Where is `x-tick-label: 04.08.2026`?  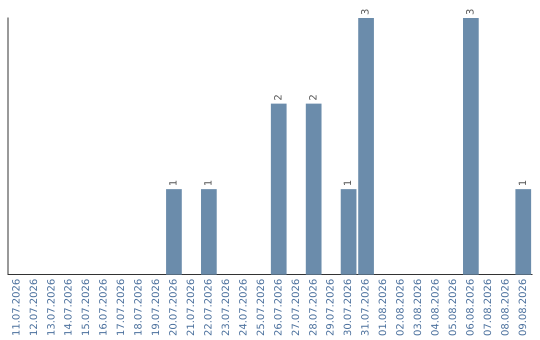 x-tick-label: 04.08.2026 is located at coordinates (436, 307).